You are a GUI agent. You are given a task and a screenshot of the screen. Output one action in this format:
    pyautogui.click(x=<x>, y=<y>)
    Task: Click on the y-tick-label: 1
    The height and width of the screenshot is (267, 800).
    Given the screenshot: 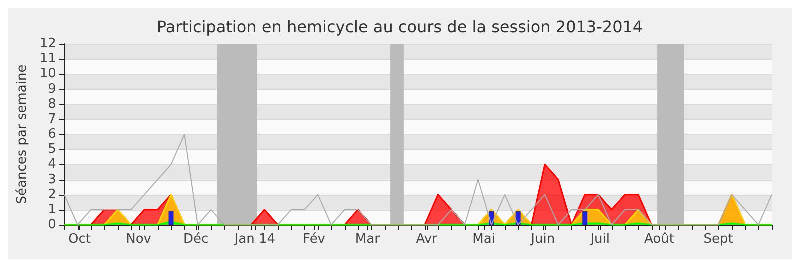 What is the action you would take?
    pyautogui.click(x=52, y=210)
    